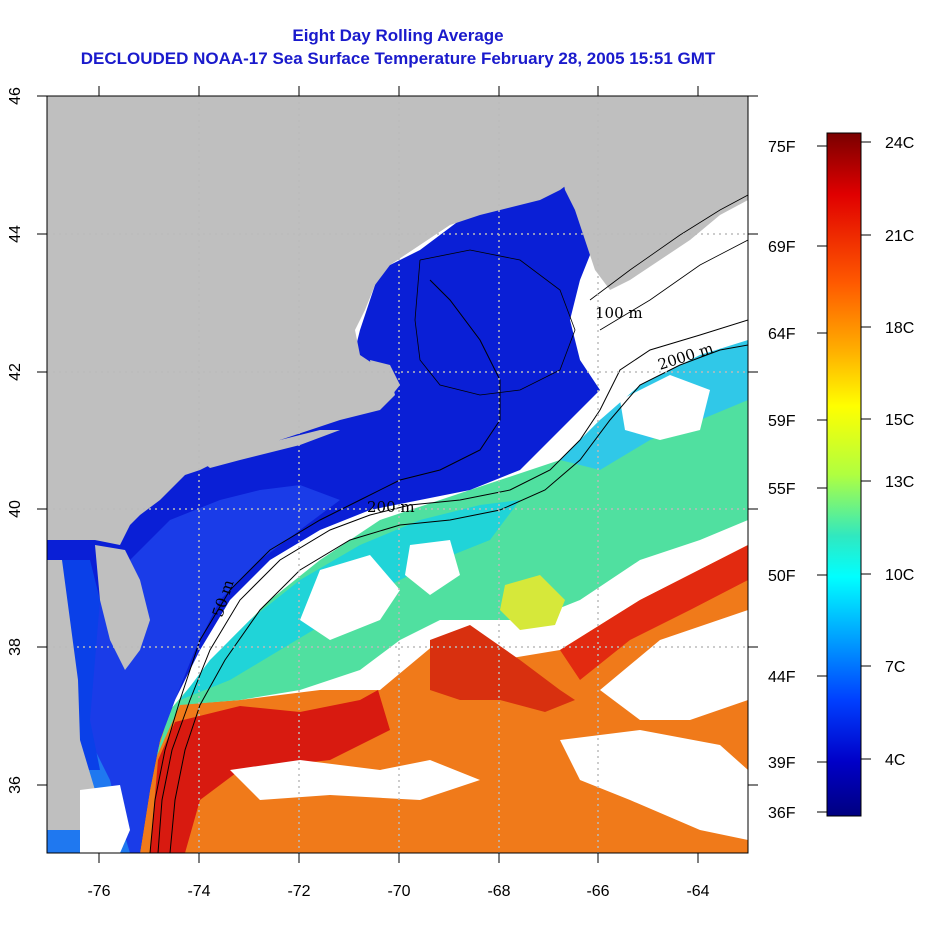 This screenshot has height=950, width=950. What do you see at coordinates (385, 377) in the screenshot?
I see `land-cape-cod` at bounding box center [385, 377].